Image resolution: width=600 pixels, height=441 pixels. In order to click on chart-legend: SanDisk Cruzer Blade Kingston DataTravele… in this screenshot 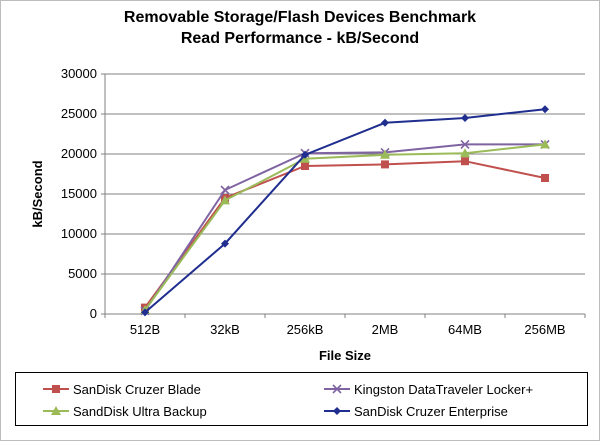, I will do `click(301, 399)`.